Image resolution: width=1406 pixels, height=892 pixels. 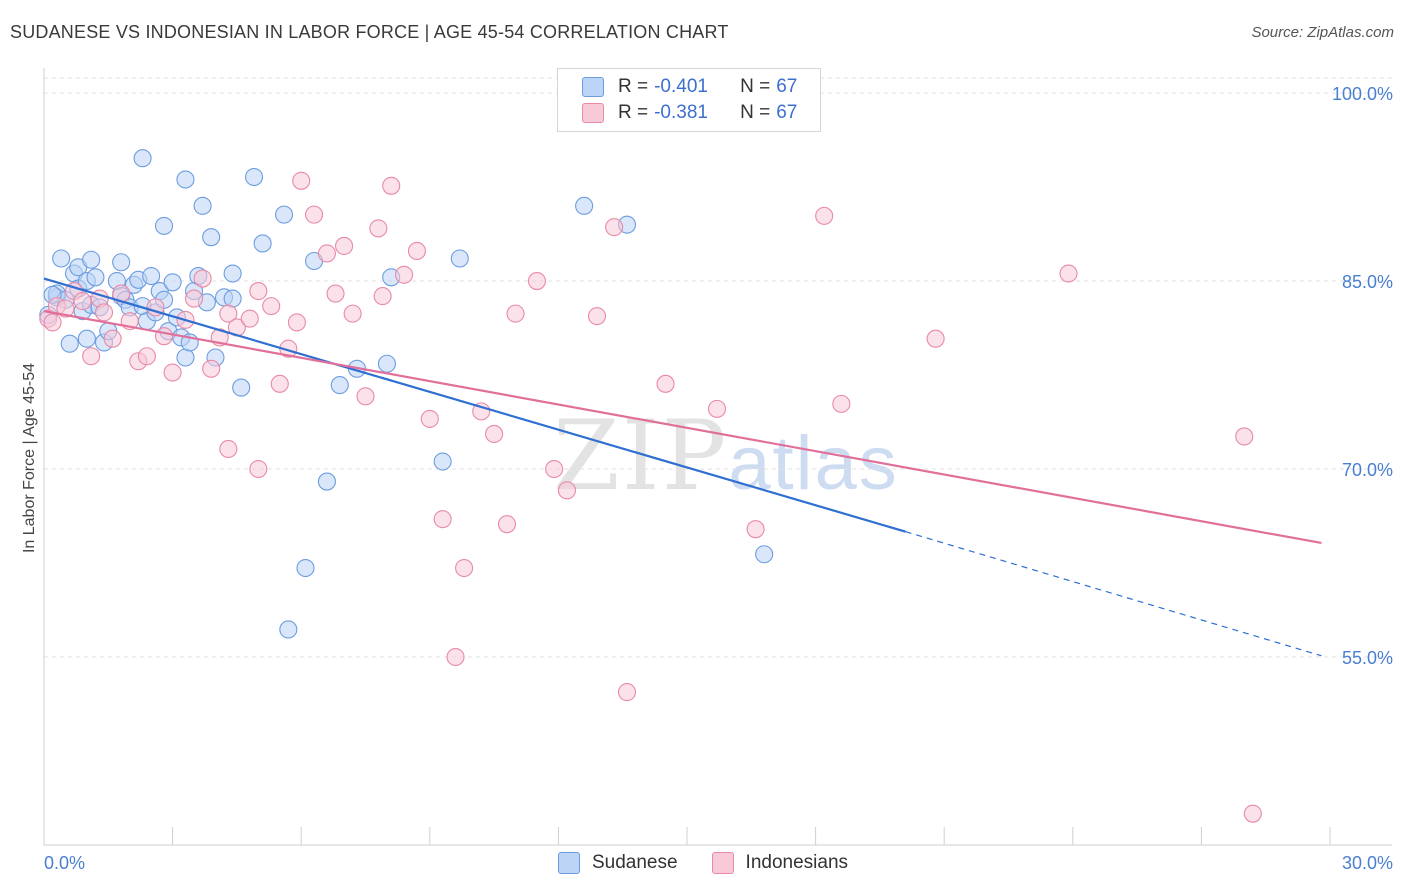 I want to click on legend-r-label: R =, so click(x=633, y=112).